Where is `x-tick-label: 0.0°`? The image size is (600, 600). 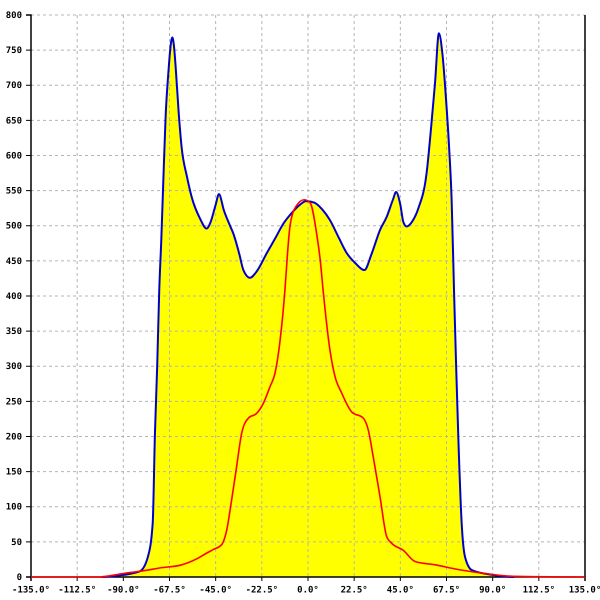
x-tick-label: 0.0° is located at coordinates (308, 590).